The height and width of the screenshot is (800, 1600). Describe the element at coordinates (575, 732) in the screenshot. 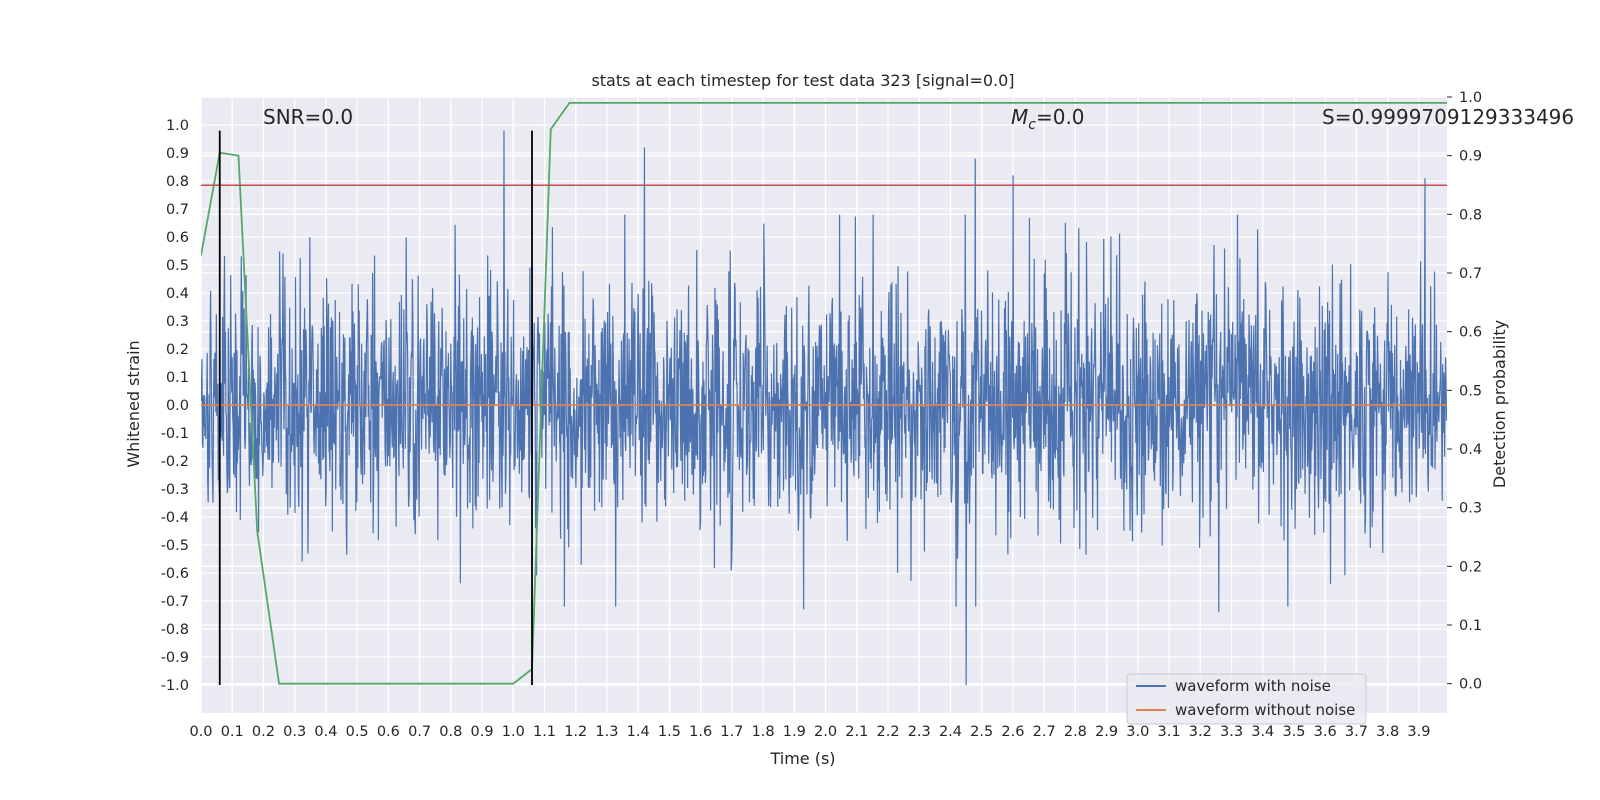

I see `x-tick-label: 1.2` at that location.